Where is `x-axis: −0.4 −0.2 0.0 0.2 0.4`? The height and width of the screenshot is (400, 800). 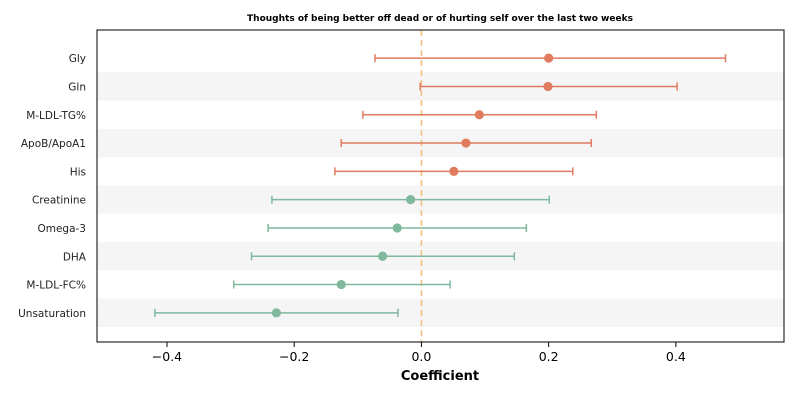 x-axis: −0.4 −0.2 0.0 0.2 0.4 is located at coordinates (419, 353).